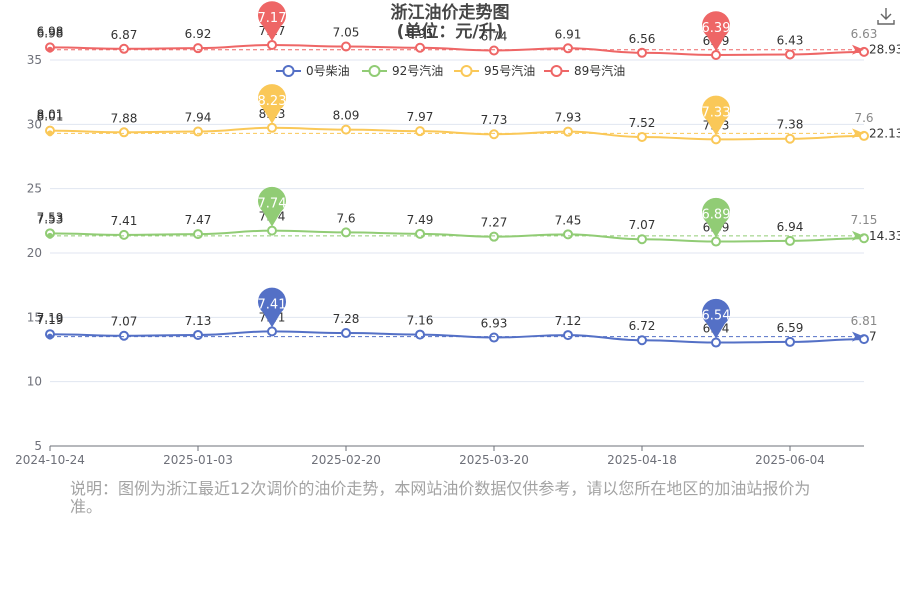 The image size is (900, 600). I want to click on start-label: 7.19, so click(50, 318).